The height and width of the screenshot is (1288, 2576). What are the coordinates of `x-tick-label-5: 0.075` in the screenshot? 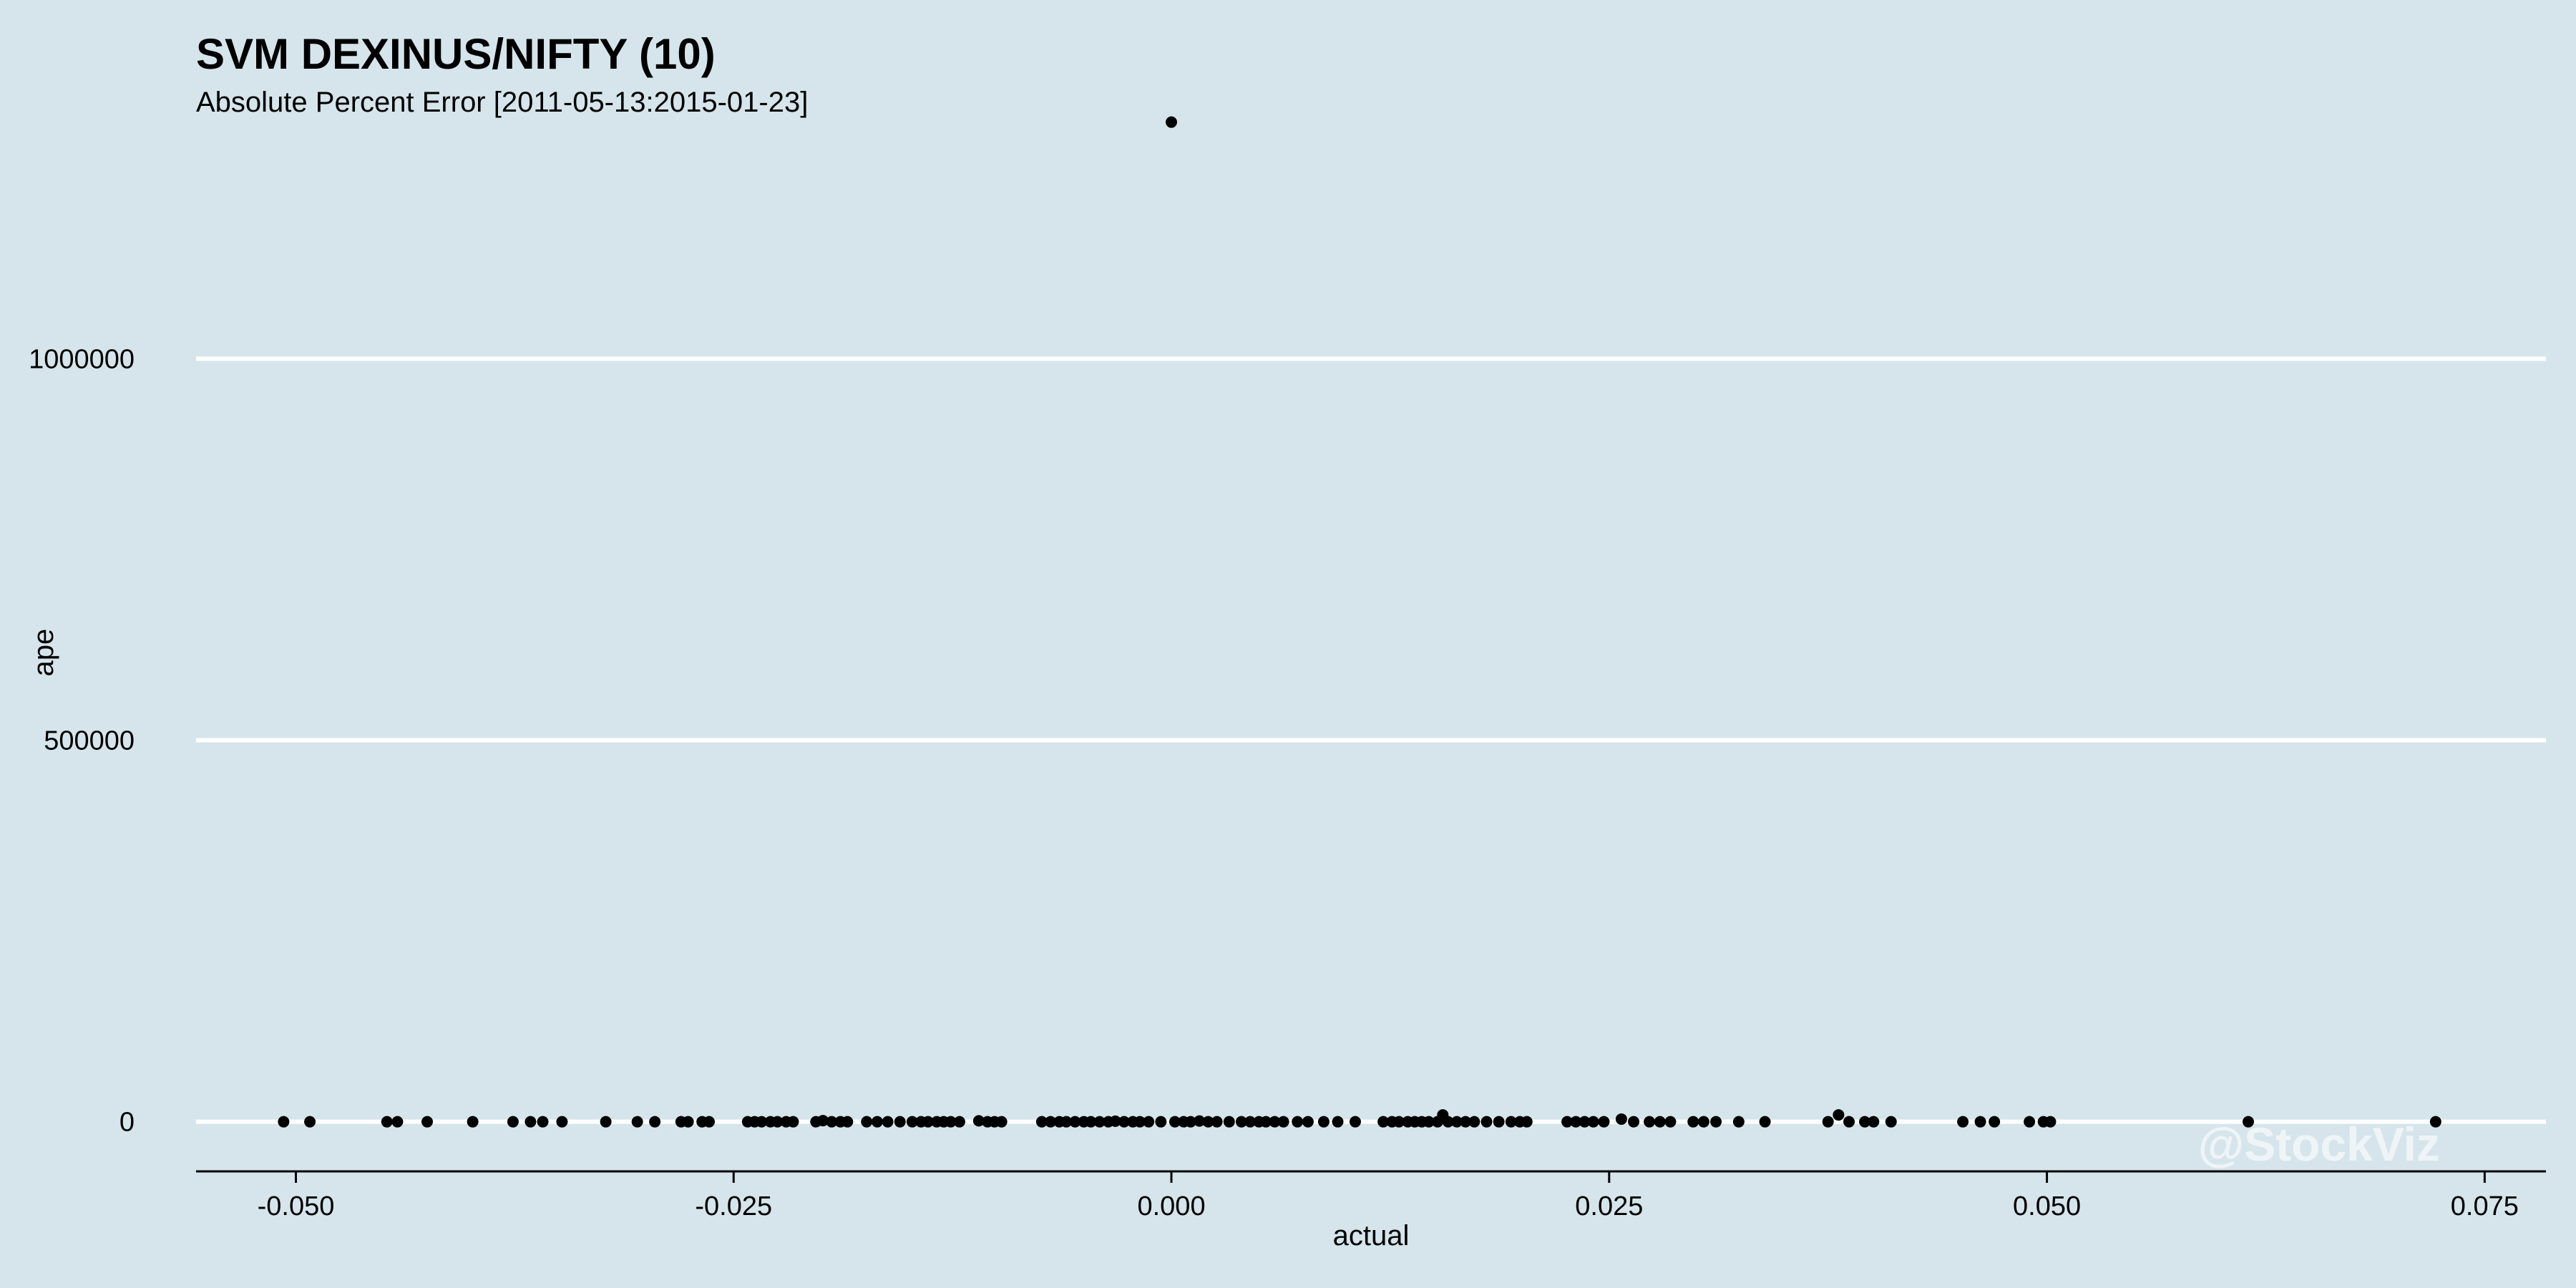 It's located at (2485, 1206).